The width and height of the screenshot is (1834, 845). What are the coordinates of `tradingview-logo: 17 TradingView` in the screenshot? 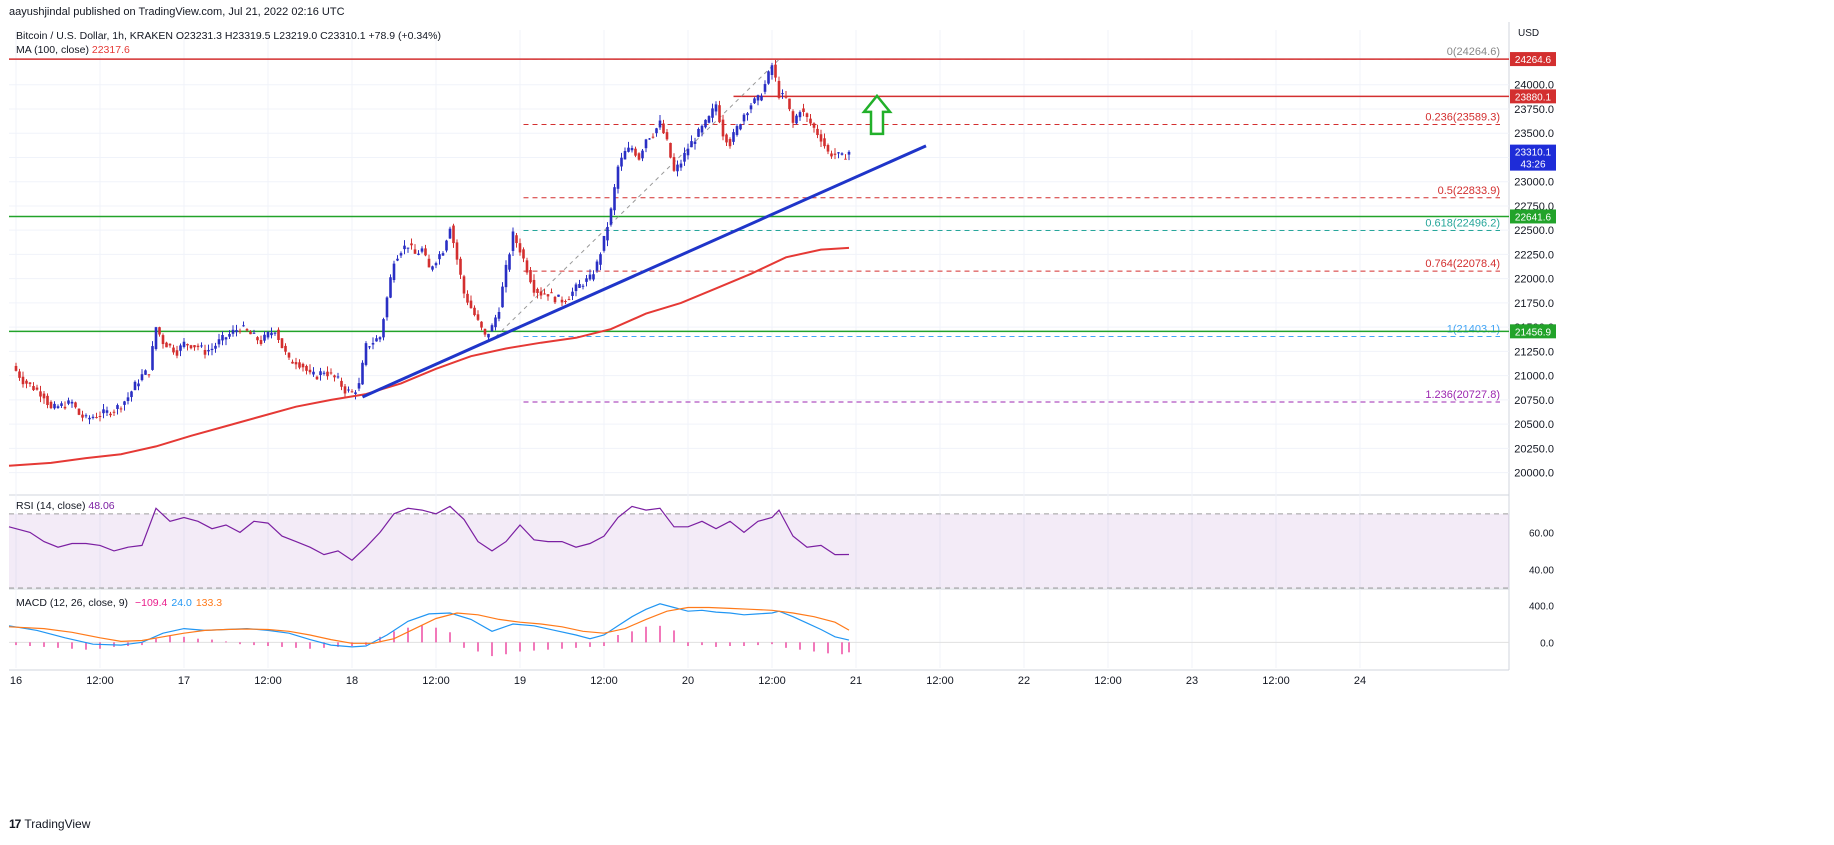 It's located at (49, 824).